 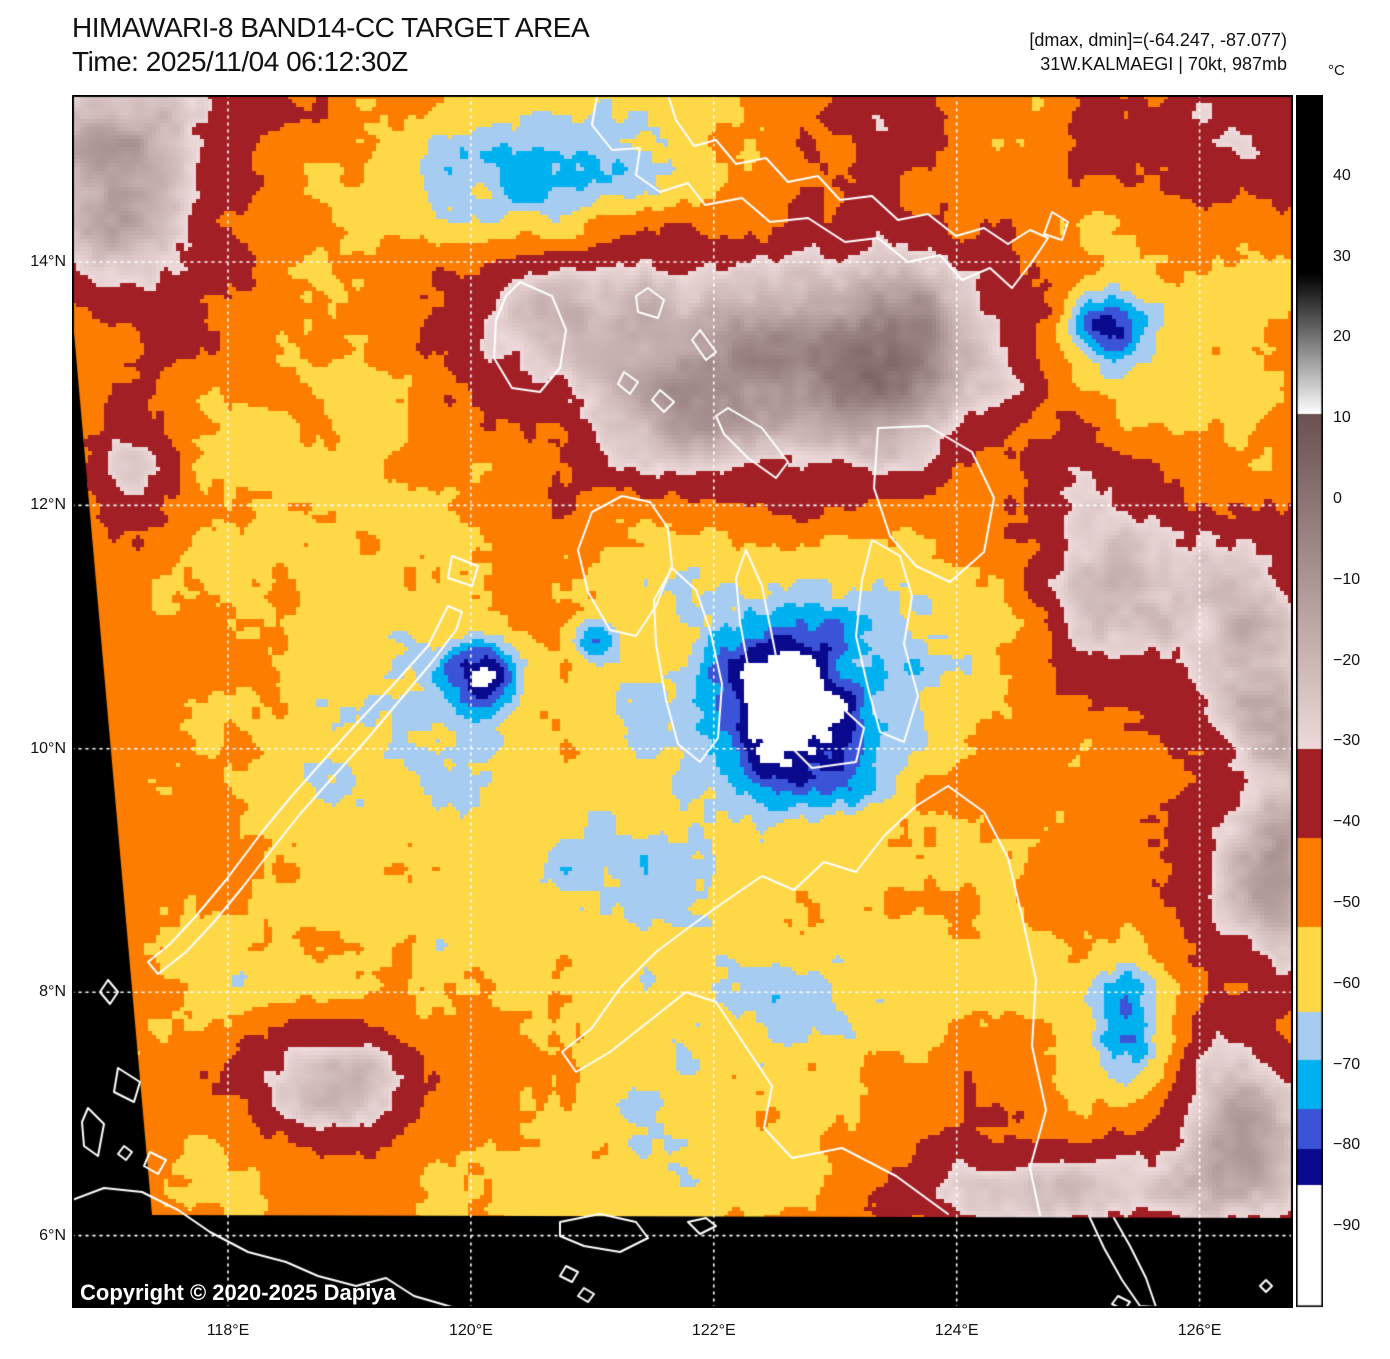 What do you see at coordinates (1158, 40) in the screenshot?
I see `temp-range-info: [dmax, dmin]=(-64.247, -87.077)` at bounding box center [1158, 40].